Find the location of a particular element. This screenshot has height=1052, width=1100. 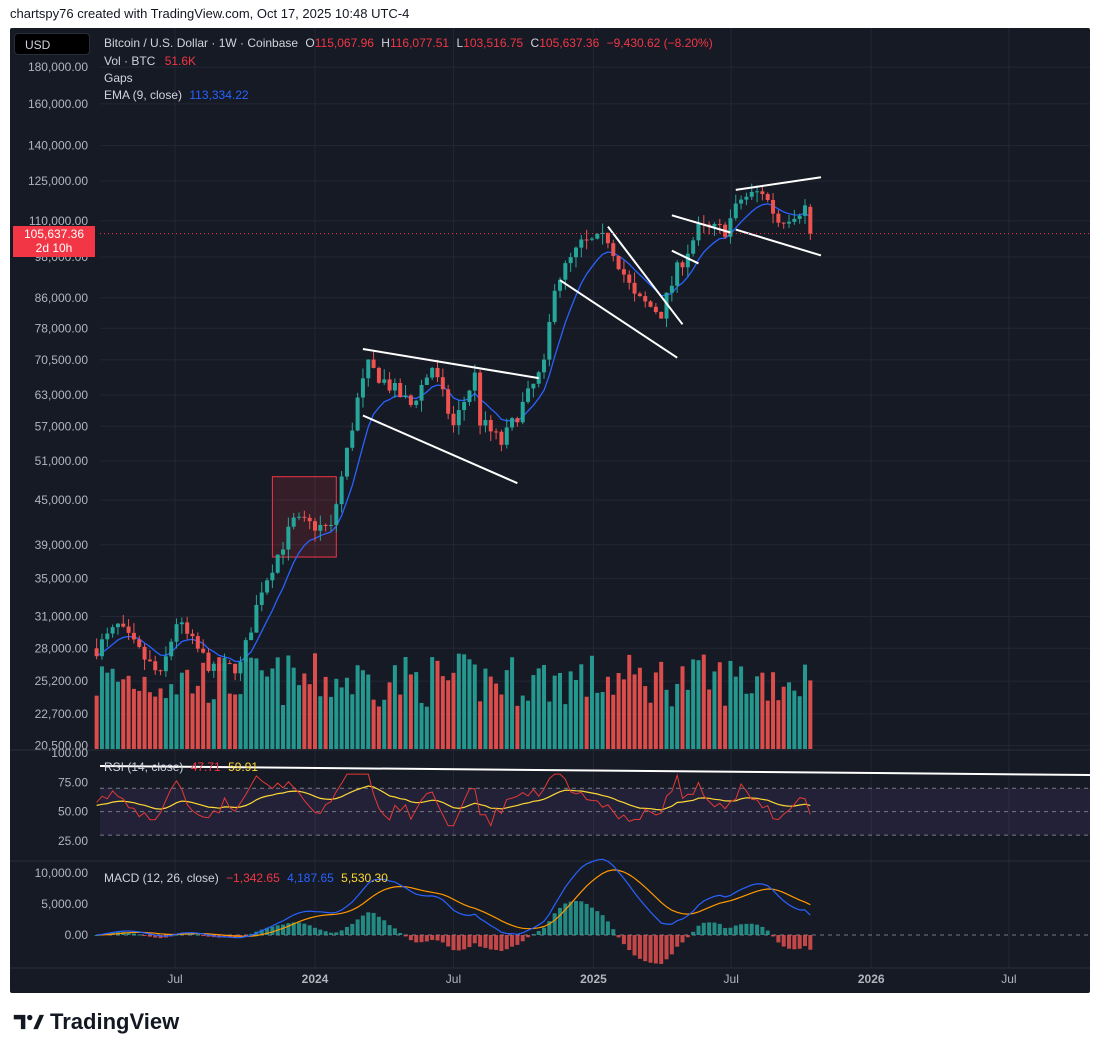

legend-low: 103,516.75 is located at coordinates (493, 43).